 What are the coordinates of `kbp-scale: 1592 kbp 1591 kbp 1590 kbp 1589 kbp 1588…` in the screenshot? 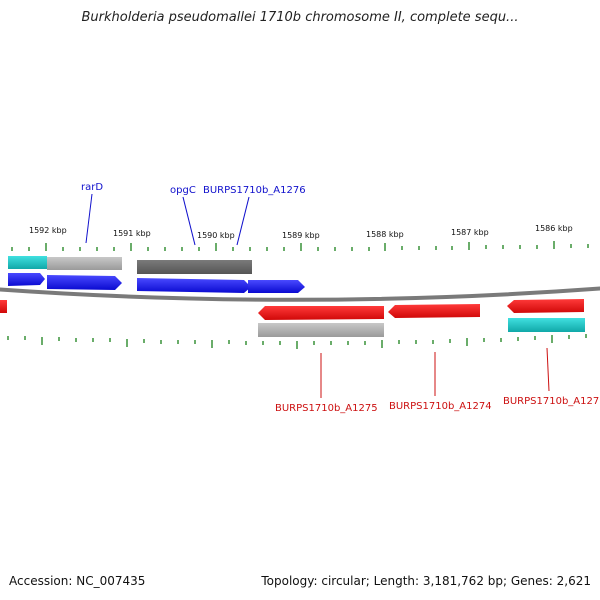 It's located at (301, 232).